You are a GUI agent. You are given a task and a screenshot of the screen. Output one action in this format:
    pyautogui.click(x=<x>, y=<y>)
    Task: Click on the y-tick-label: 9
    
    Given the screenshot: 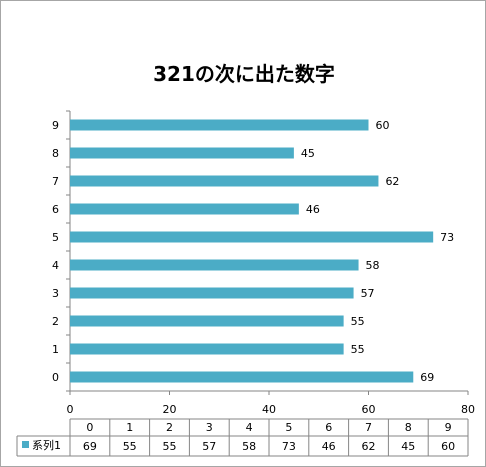 What is the action you would take?
    pyautogui.click(x=55, y=125)
    